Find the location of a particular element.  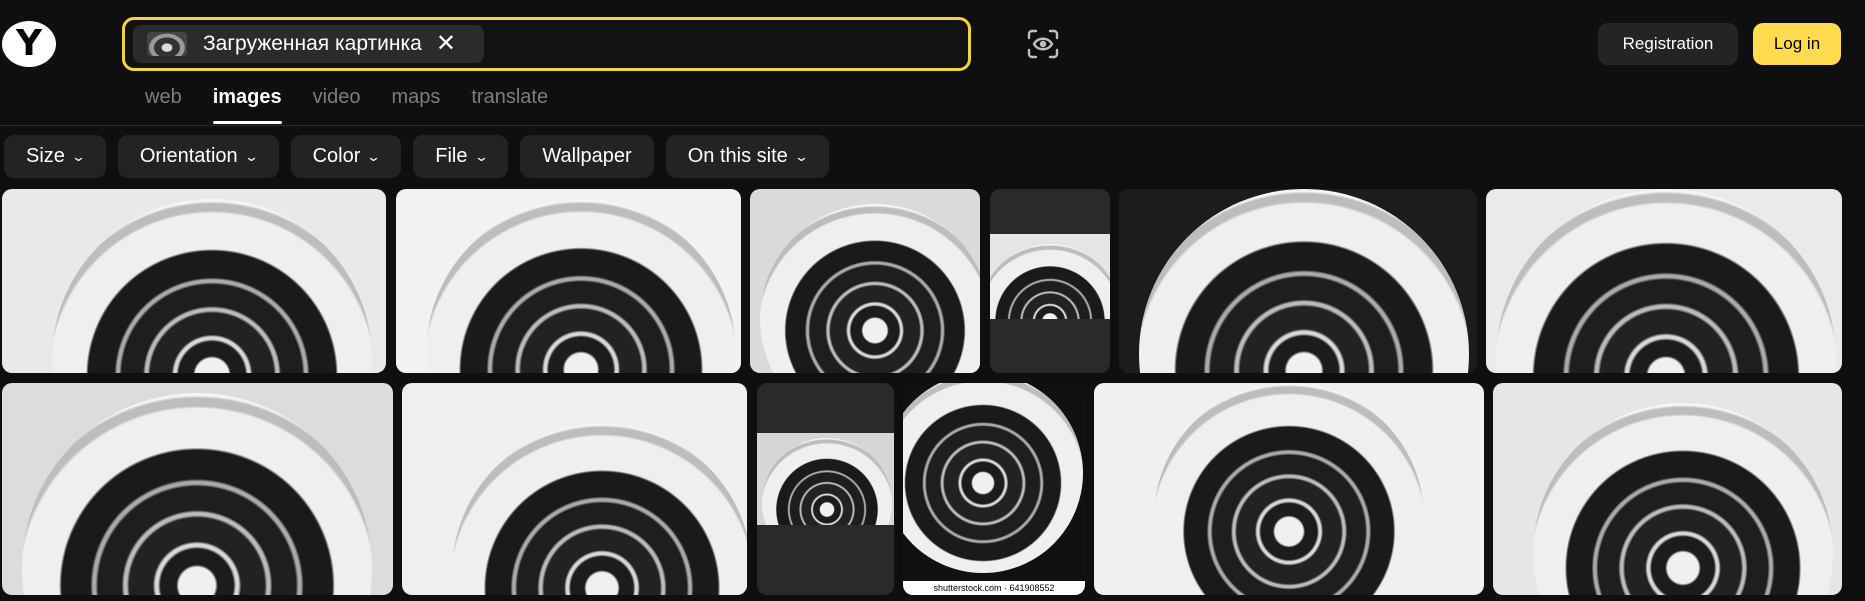

filter-orientation: Orientation ⌄ is located at coordinates (198, 156).